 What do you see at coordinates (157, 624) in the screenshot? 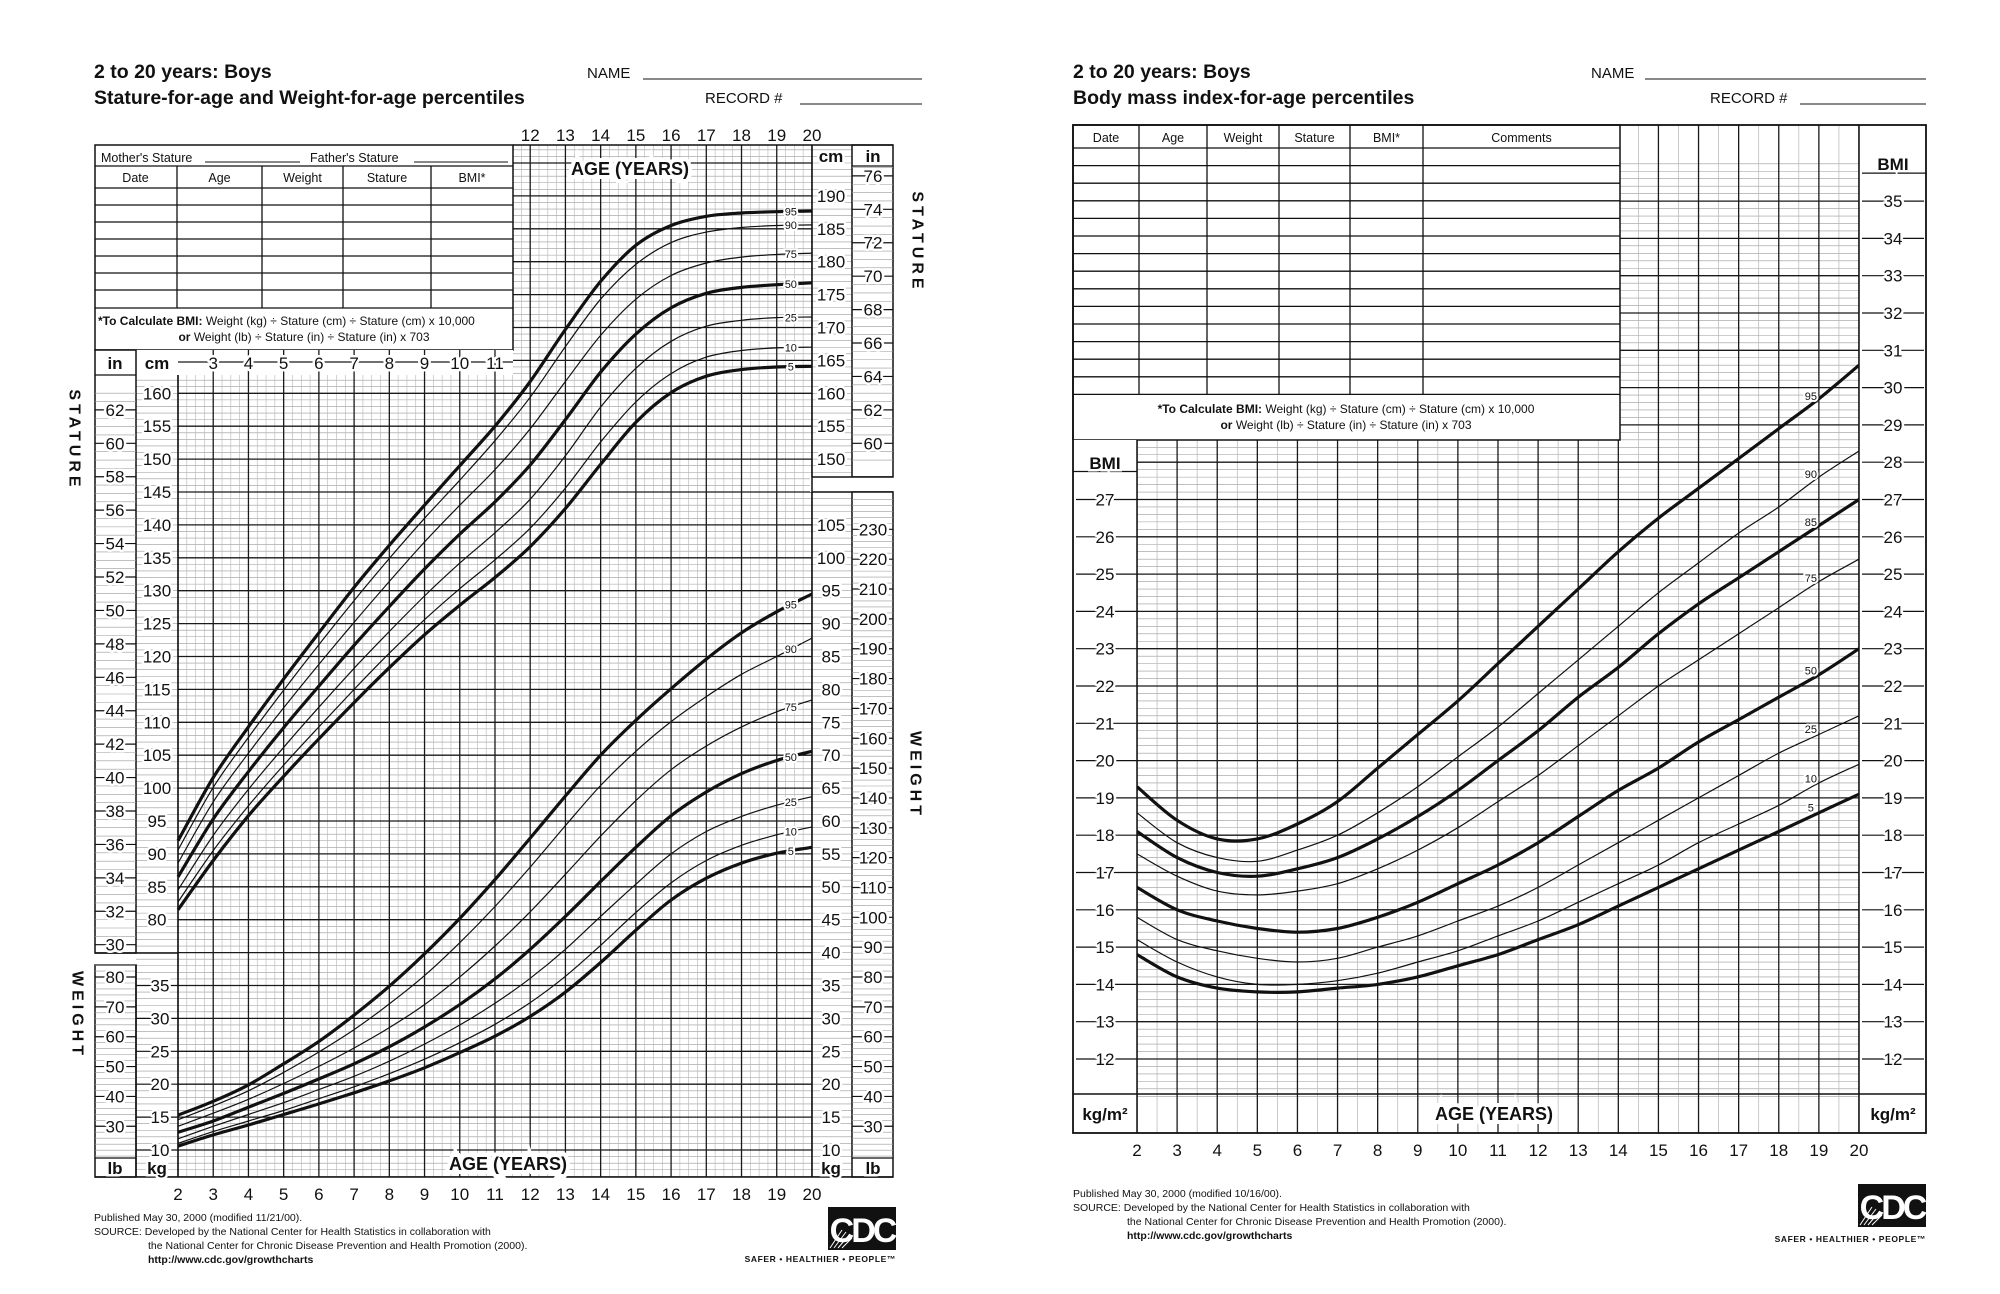
I see `stature-cm-tick-left: 125` at bounding box center [157, 624].